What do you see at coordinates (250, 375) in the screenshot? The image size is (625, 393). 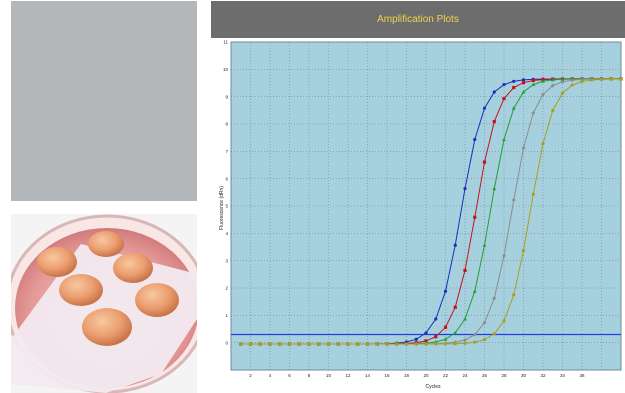 I see `x-tick-label: 2` at bounding box center [250, 375].